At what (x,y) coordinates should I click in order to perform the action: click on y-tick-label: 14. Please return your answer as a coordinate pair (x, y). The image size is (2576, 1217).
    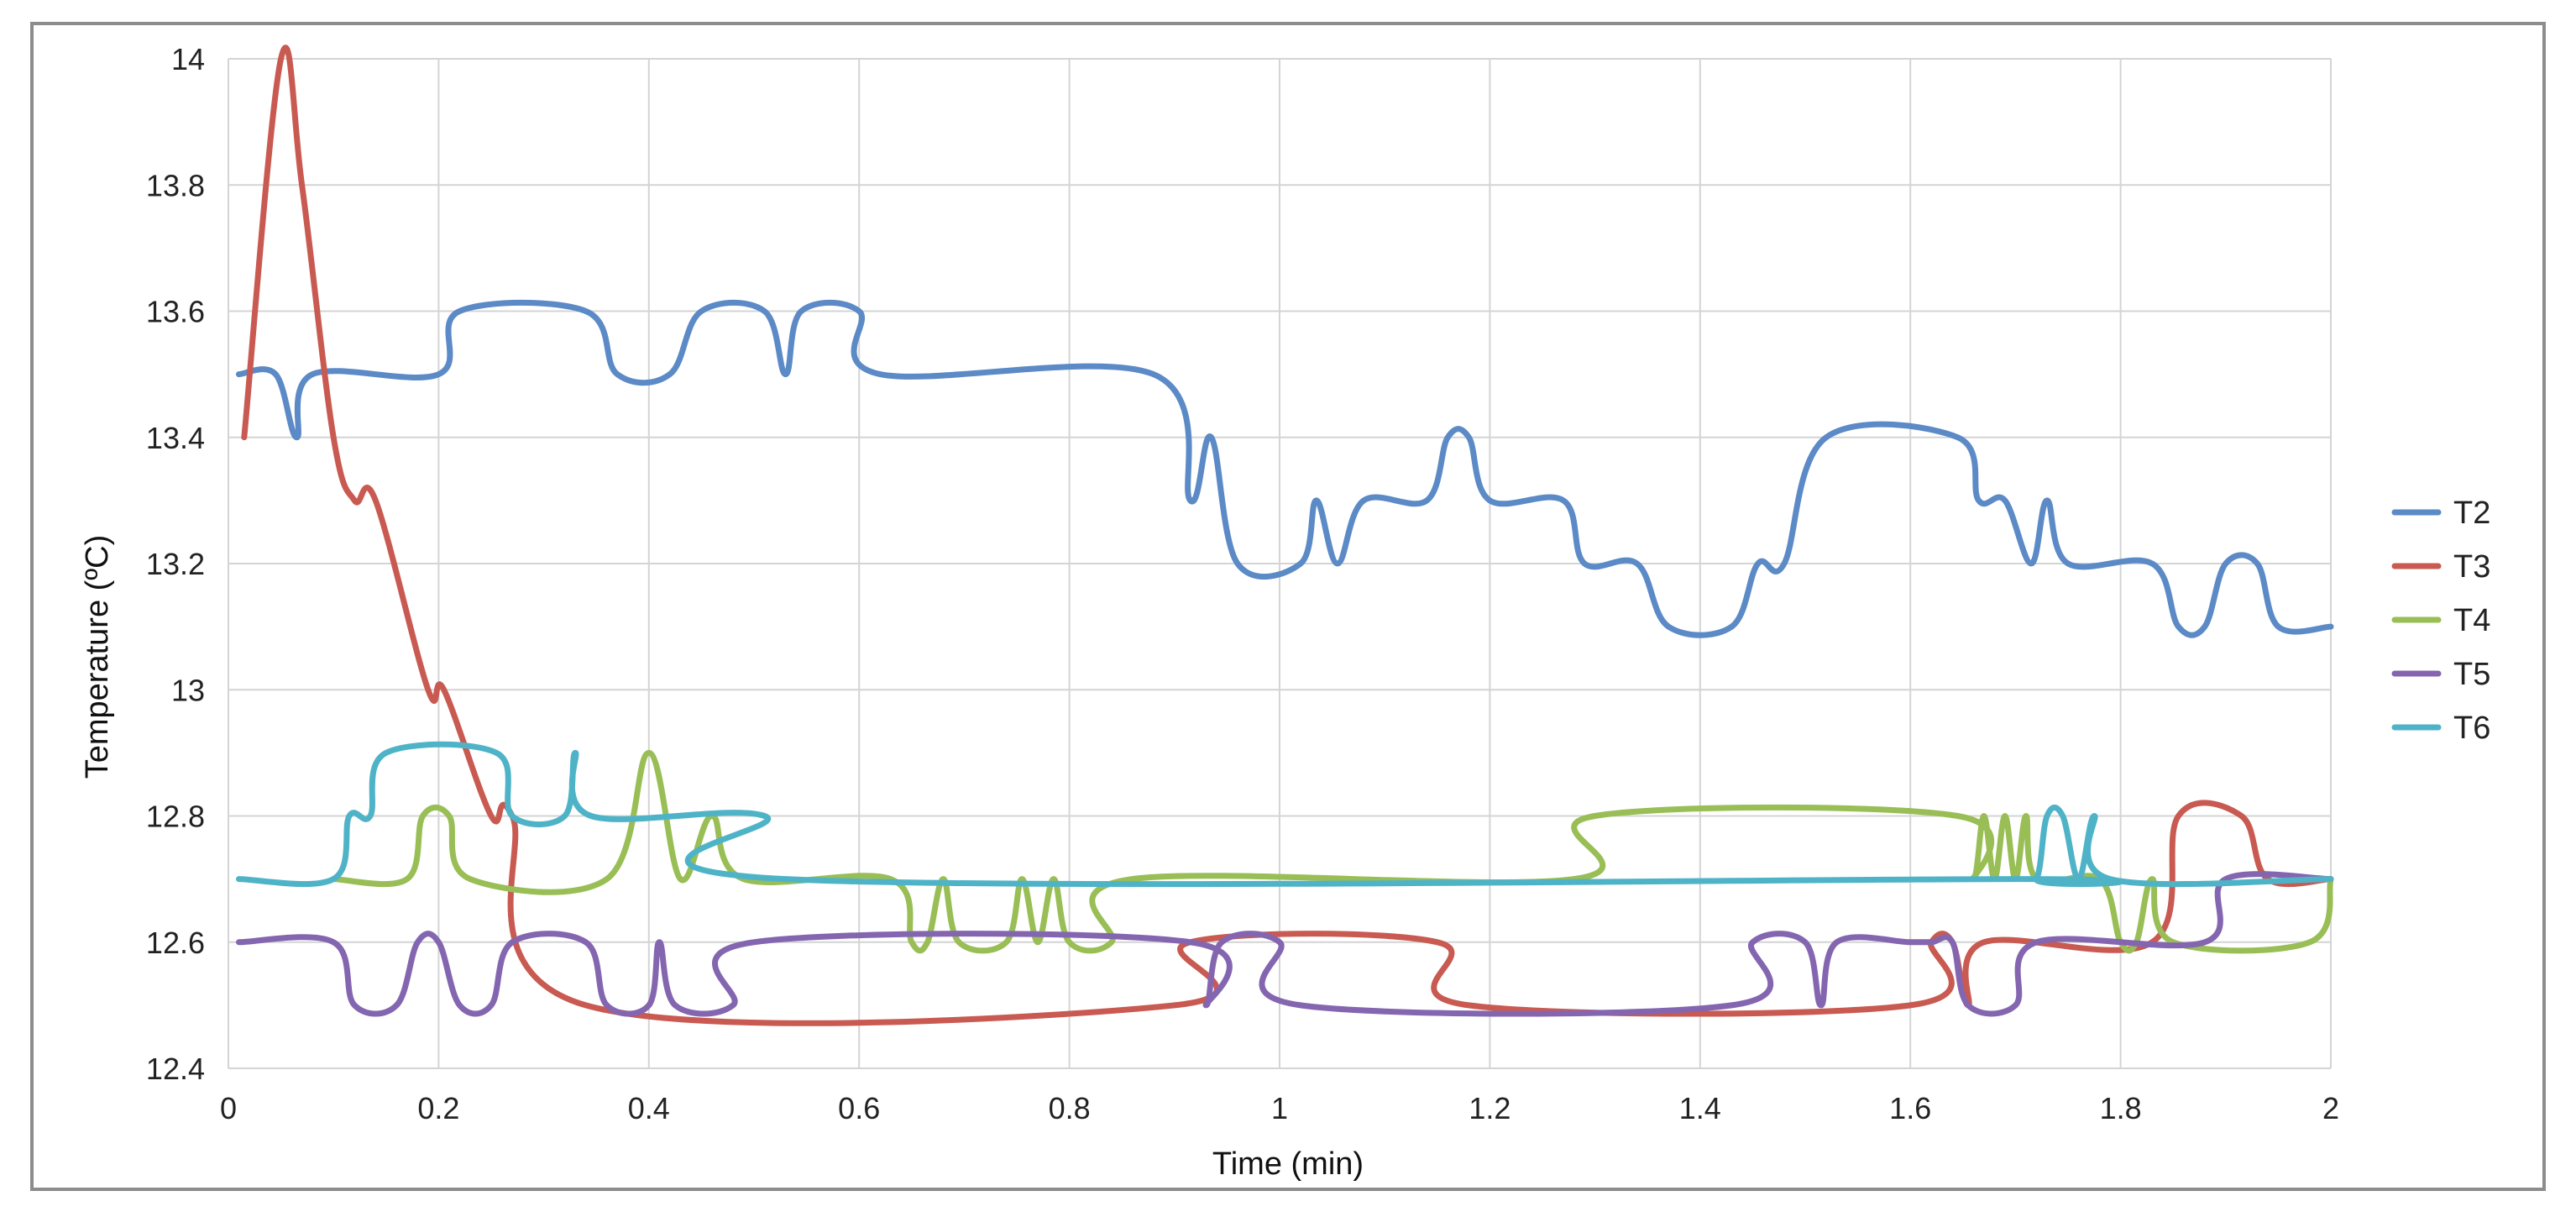
    Looking at the image, I should click on (188, 59).